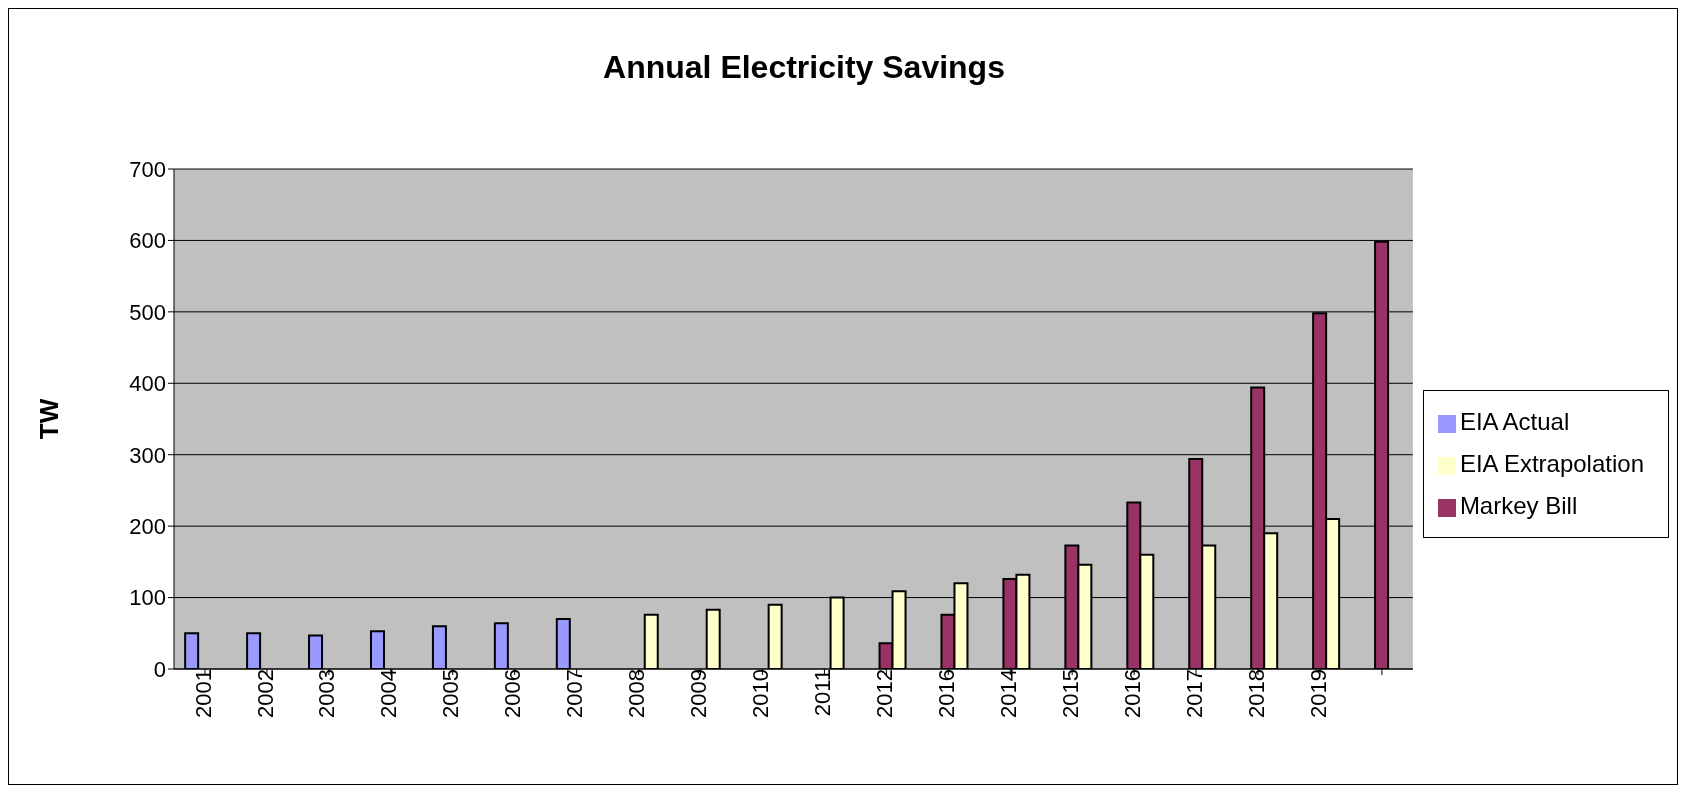 This screenshot has width=1686, height=793. I want to click on y-tick-label: 500, so click(147, 312).